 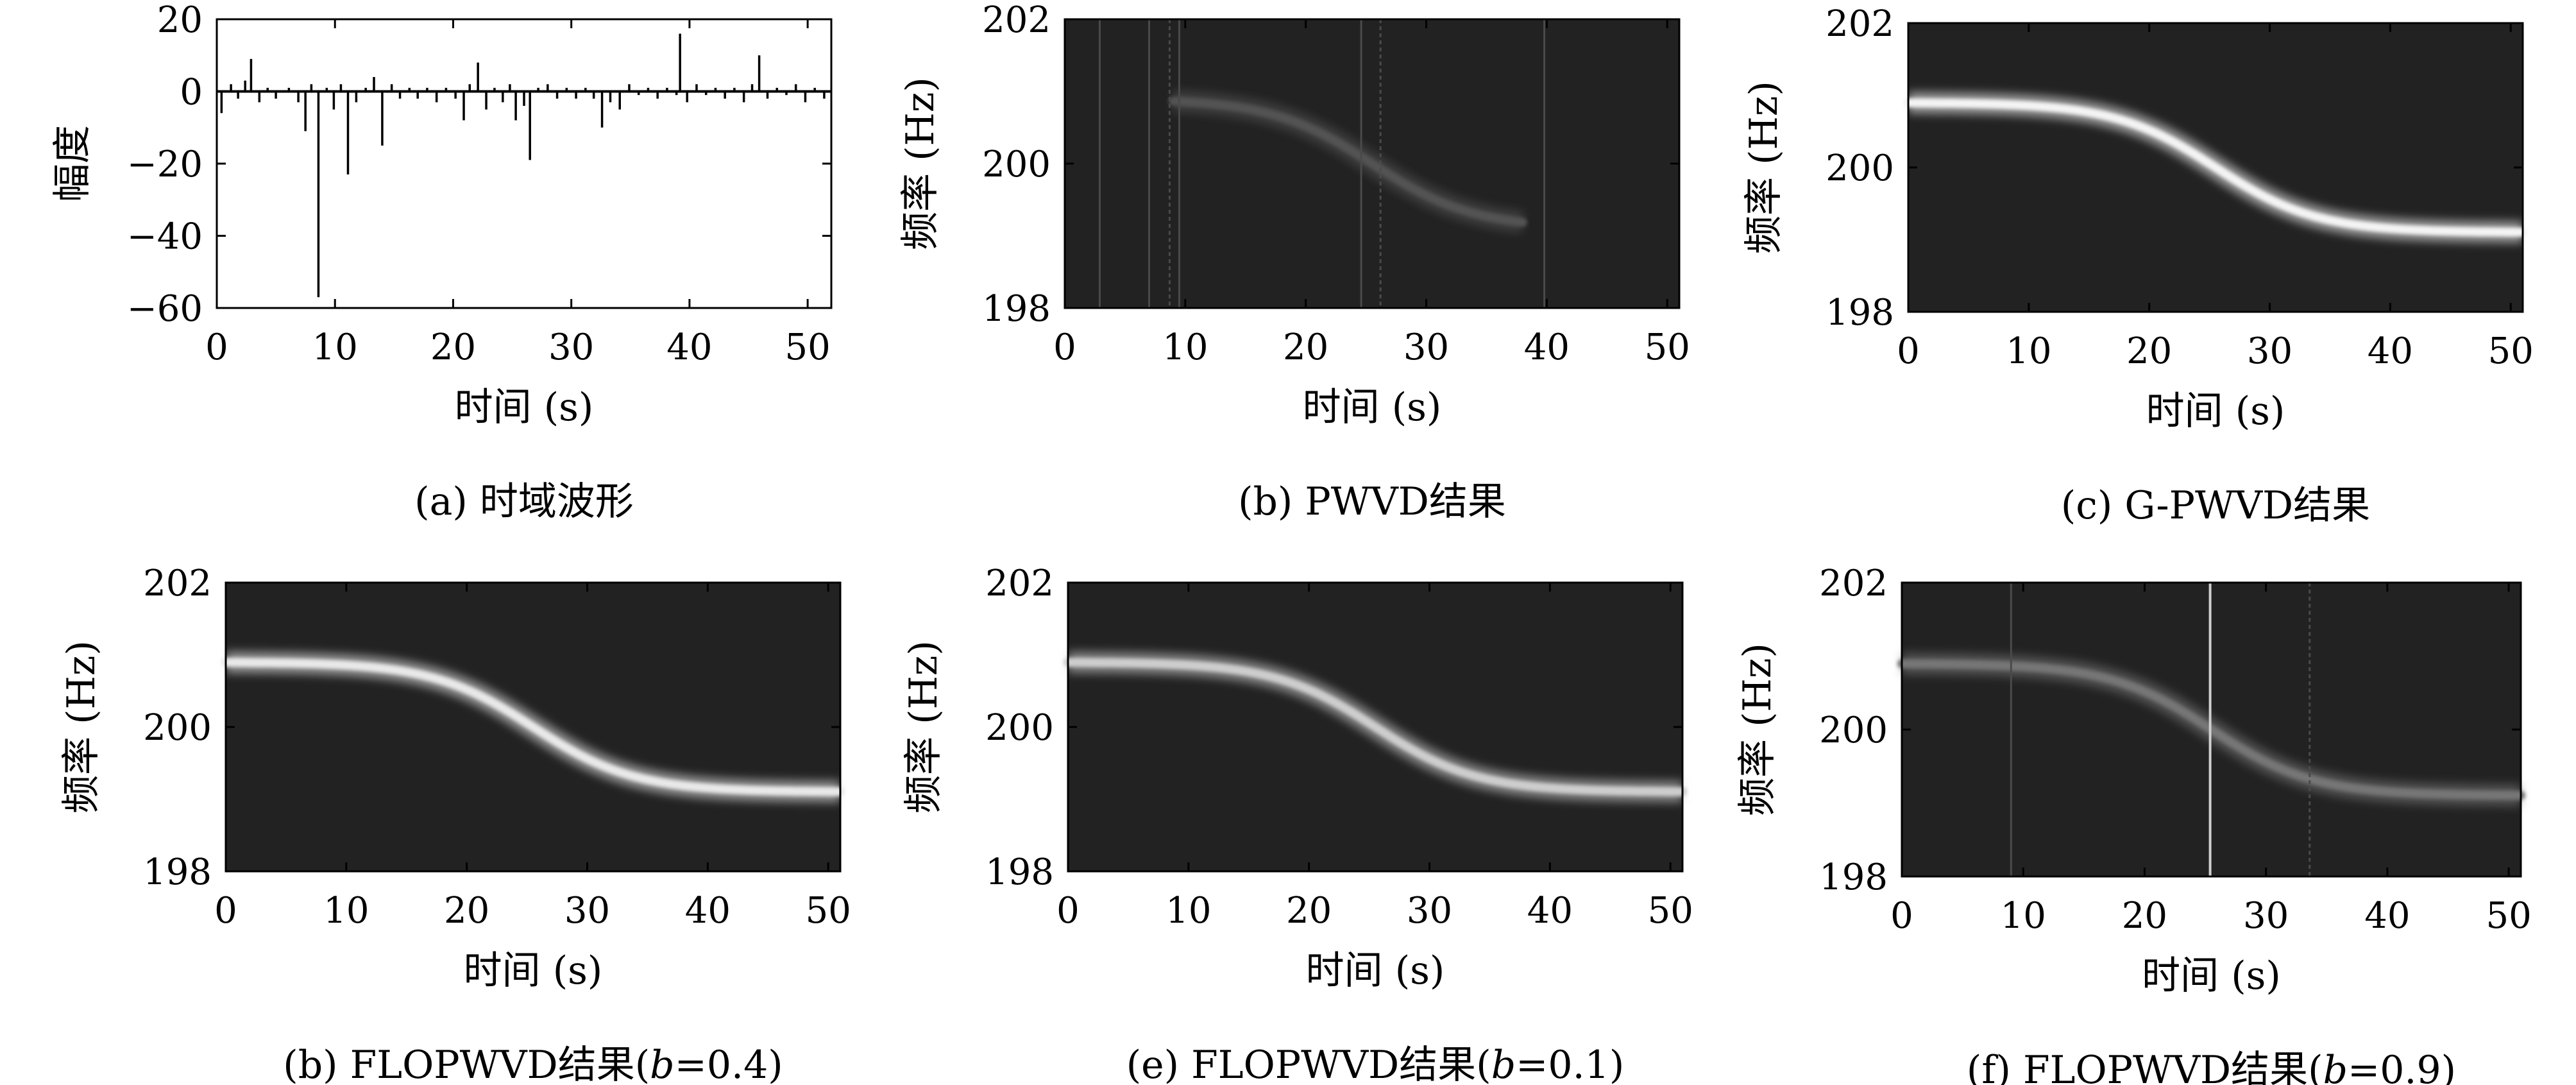 I want to click on y-tick-label: −60, so click(x=165, y=309).